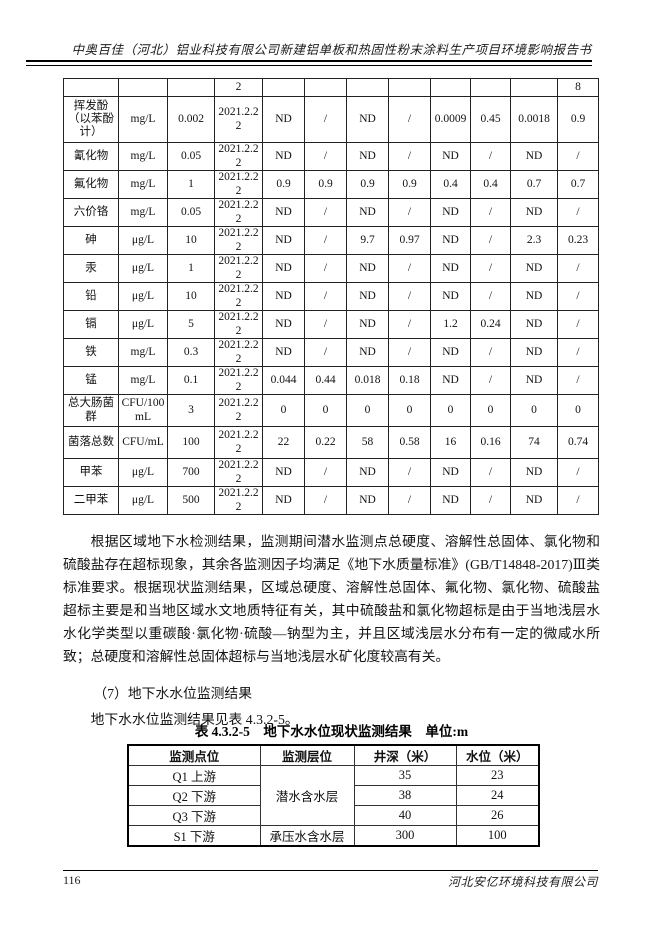 The image size is (663, 930). I want to click on header-double-rule, so click(309, 63).